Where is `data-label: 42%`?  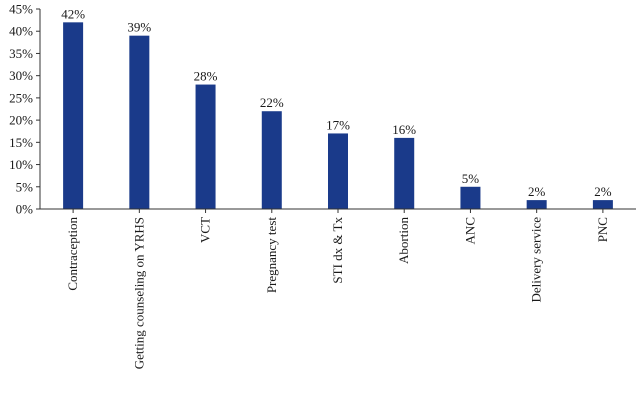
data-label: 42% is located at coordinates (73, 13).